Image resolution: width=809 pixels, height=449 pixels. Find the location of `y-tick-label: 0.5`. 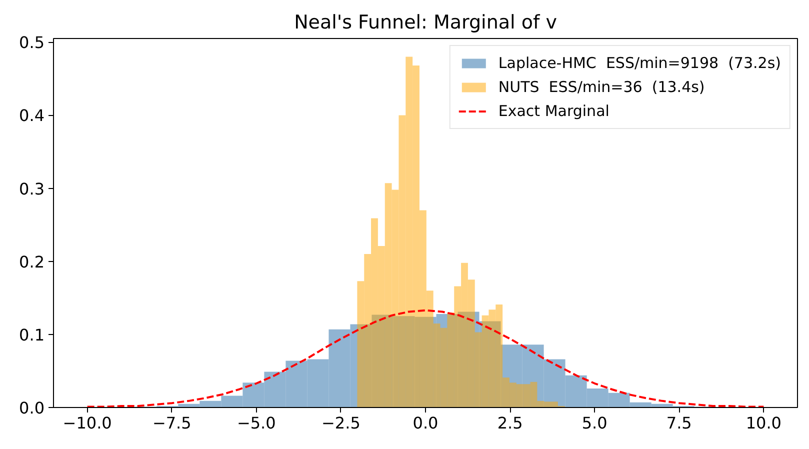

y-tick-label: 0.5 is located at coordinates (32, 42).